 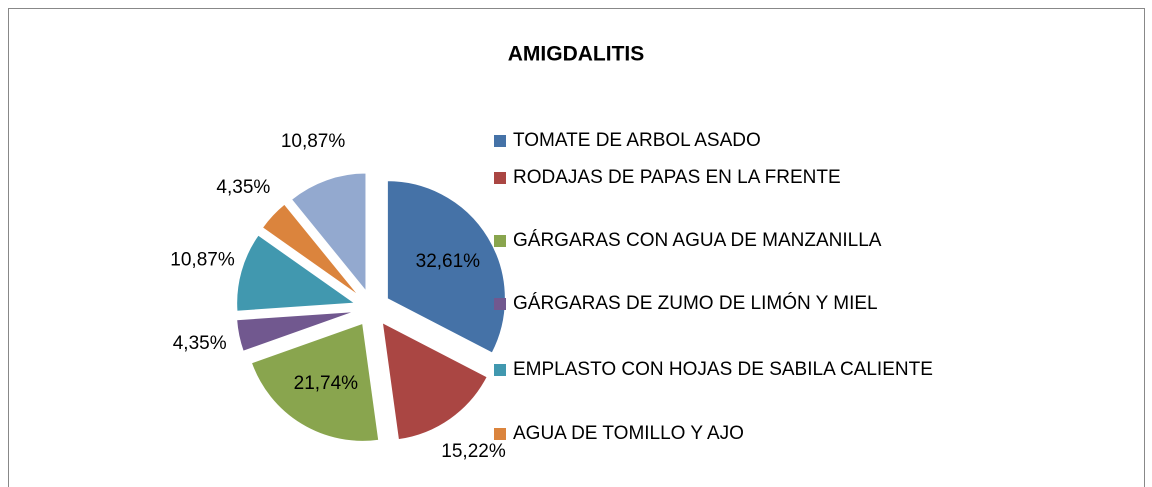 I want to click on legend-item: AGUA DE TOMILLO Y AJO, so click(x=816, y=434).